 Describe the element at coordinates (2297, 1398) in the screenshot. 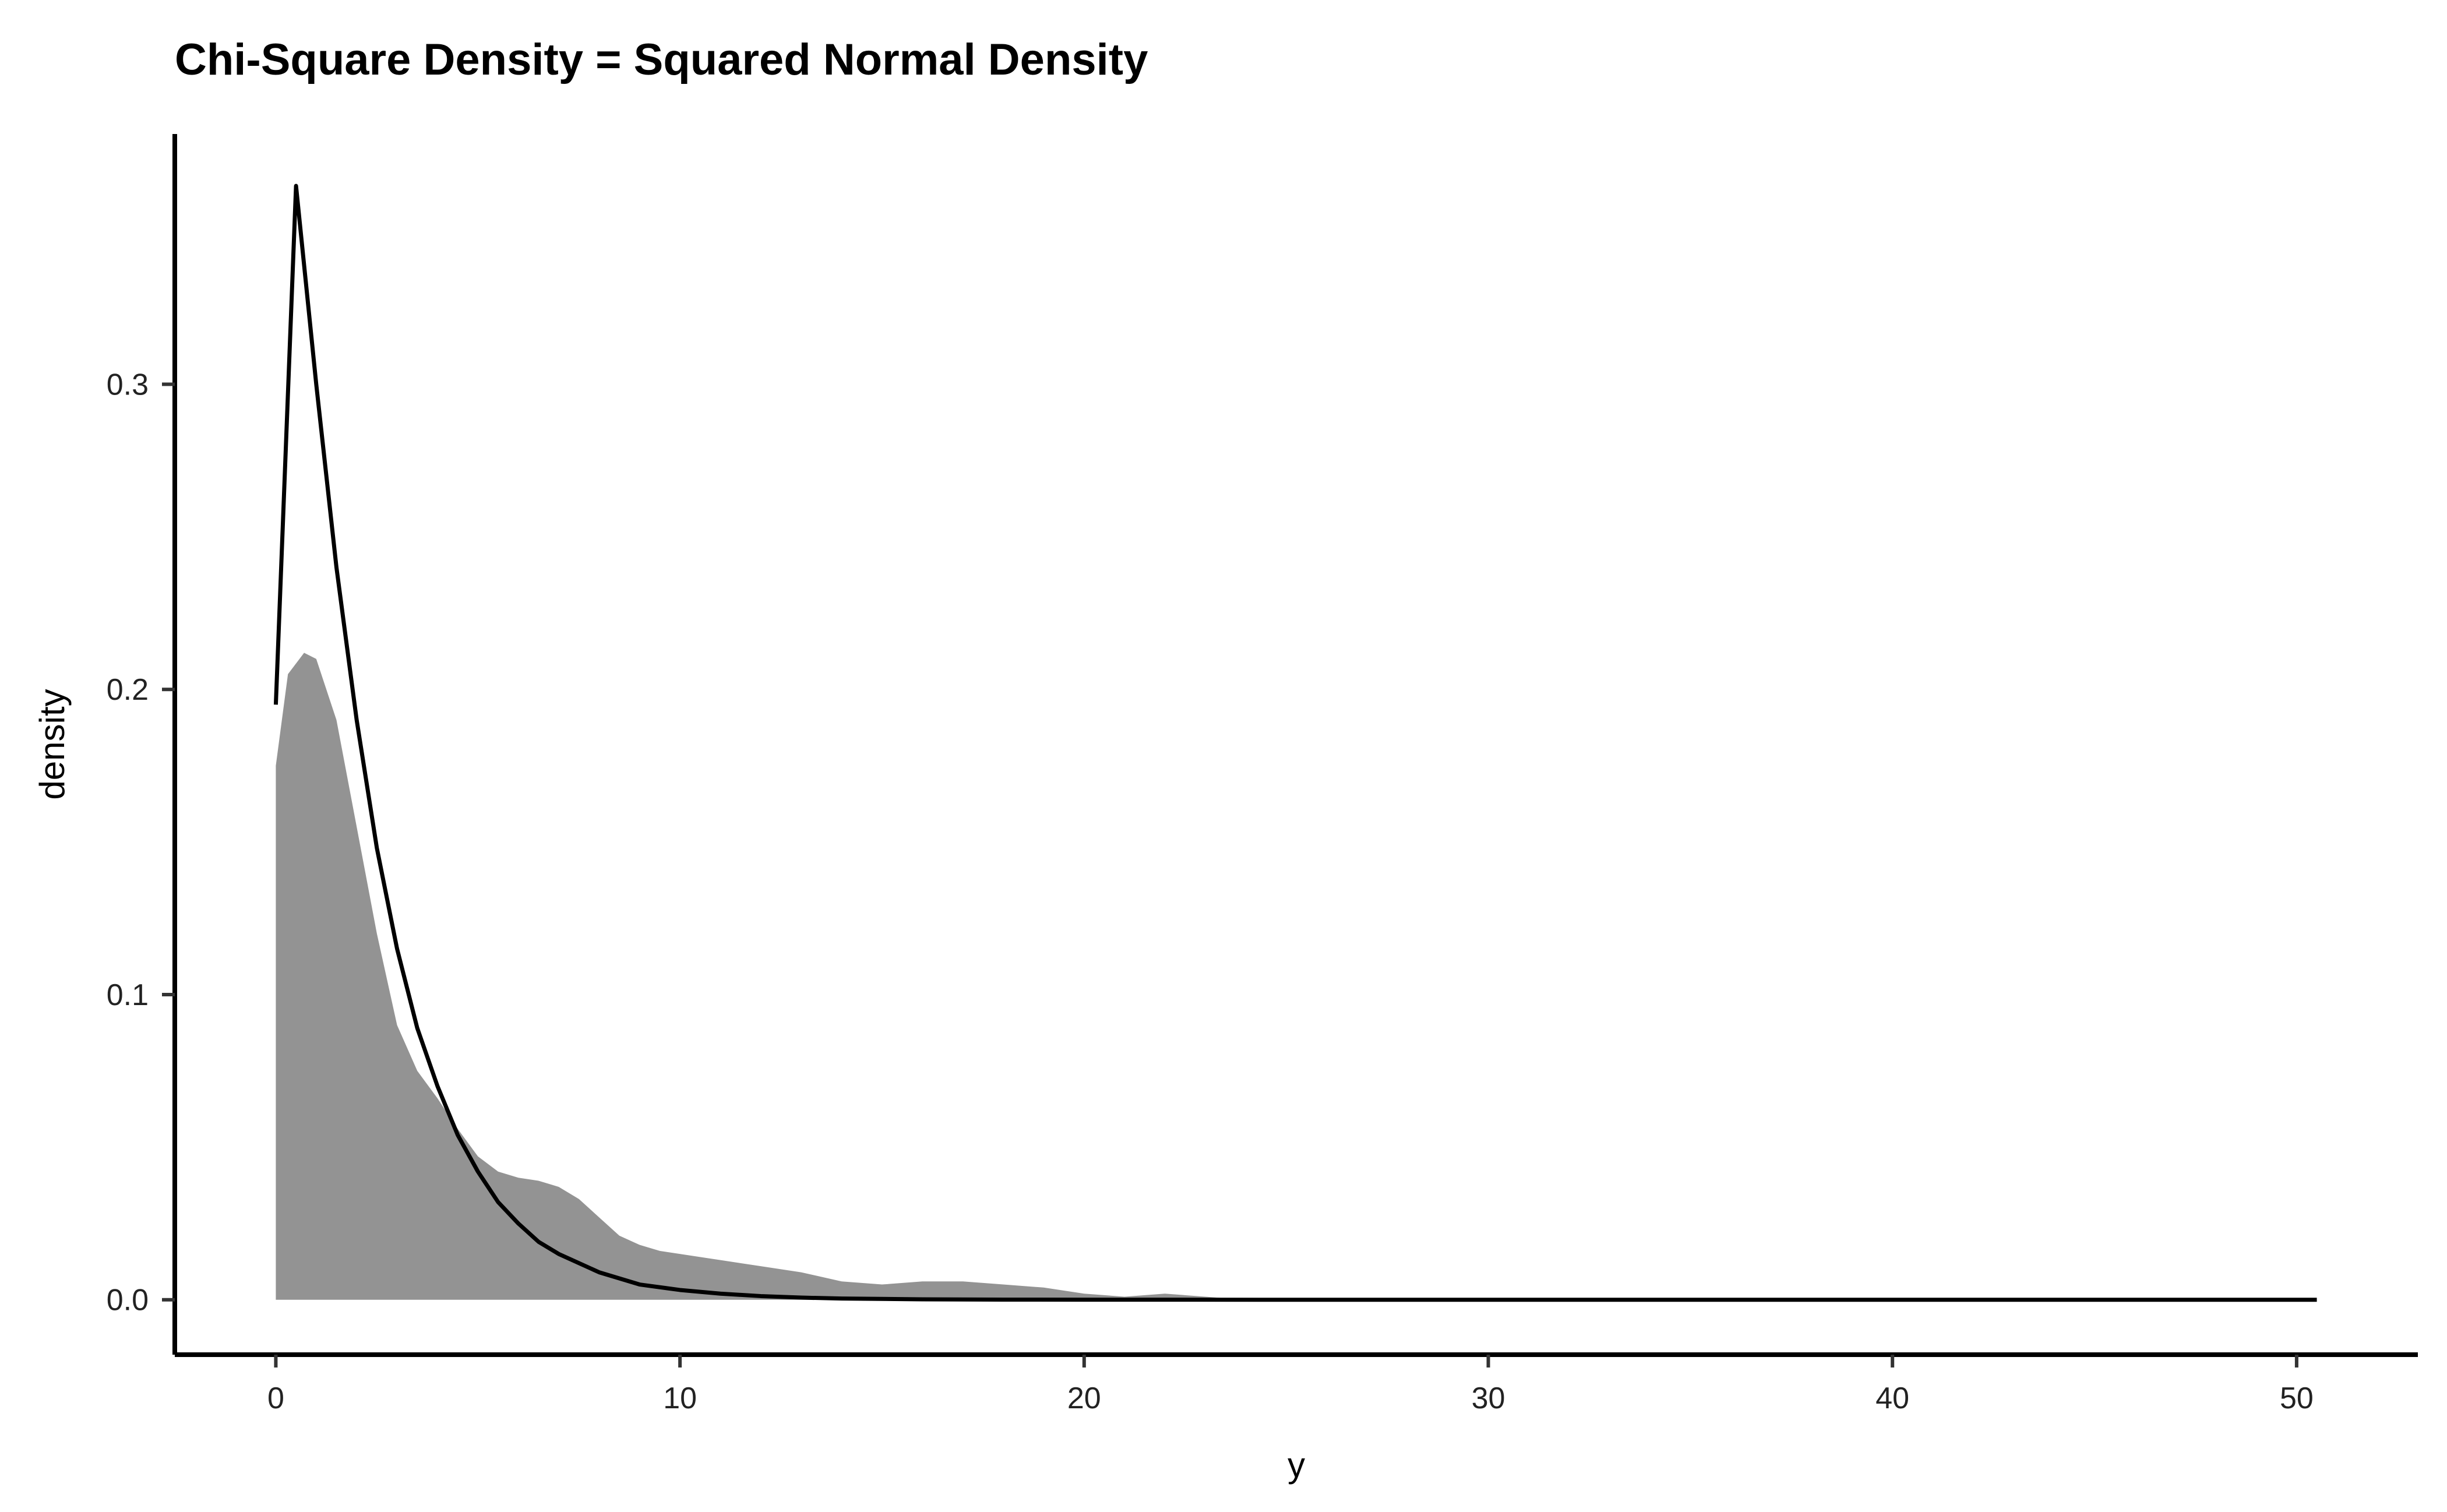

I see `x-tick-label: 50` at that location.